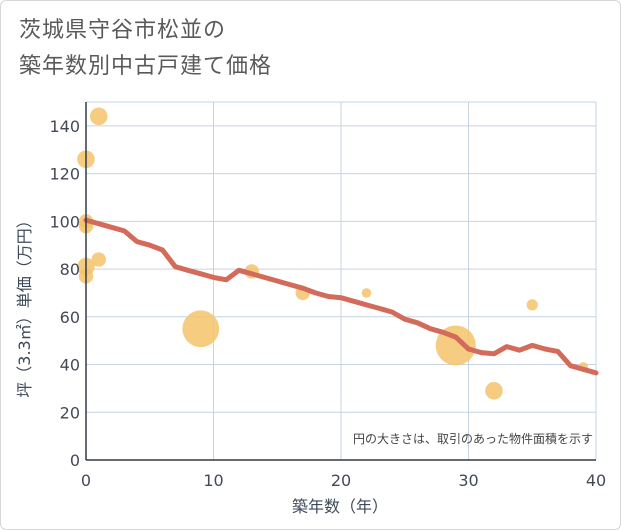  I want to click on y-tick-label: 0, so click(75, 460).